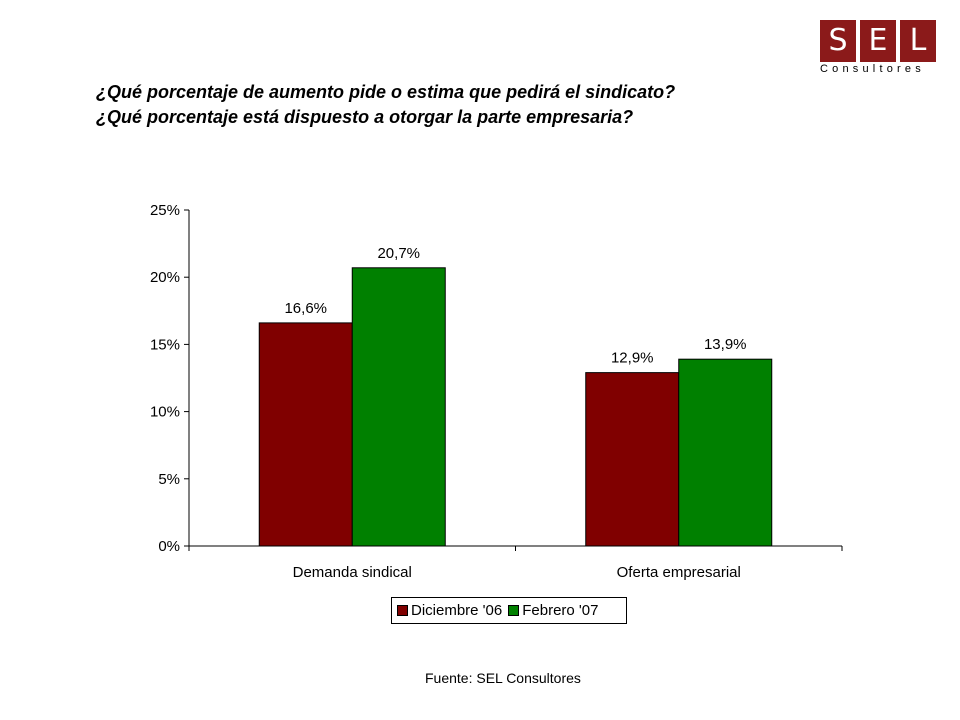  What do you see at coordinates (169, 546) in the screenshot?
I see `y-tick-label: 0%` at bounding box center [169, 546].